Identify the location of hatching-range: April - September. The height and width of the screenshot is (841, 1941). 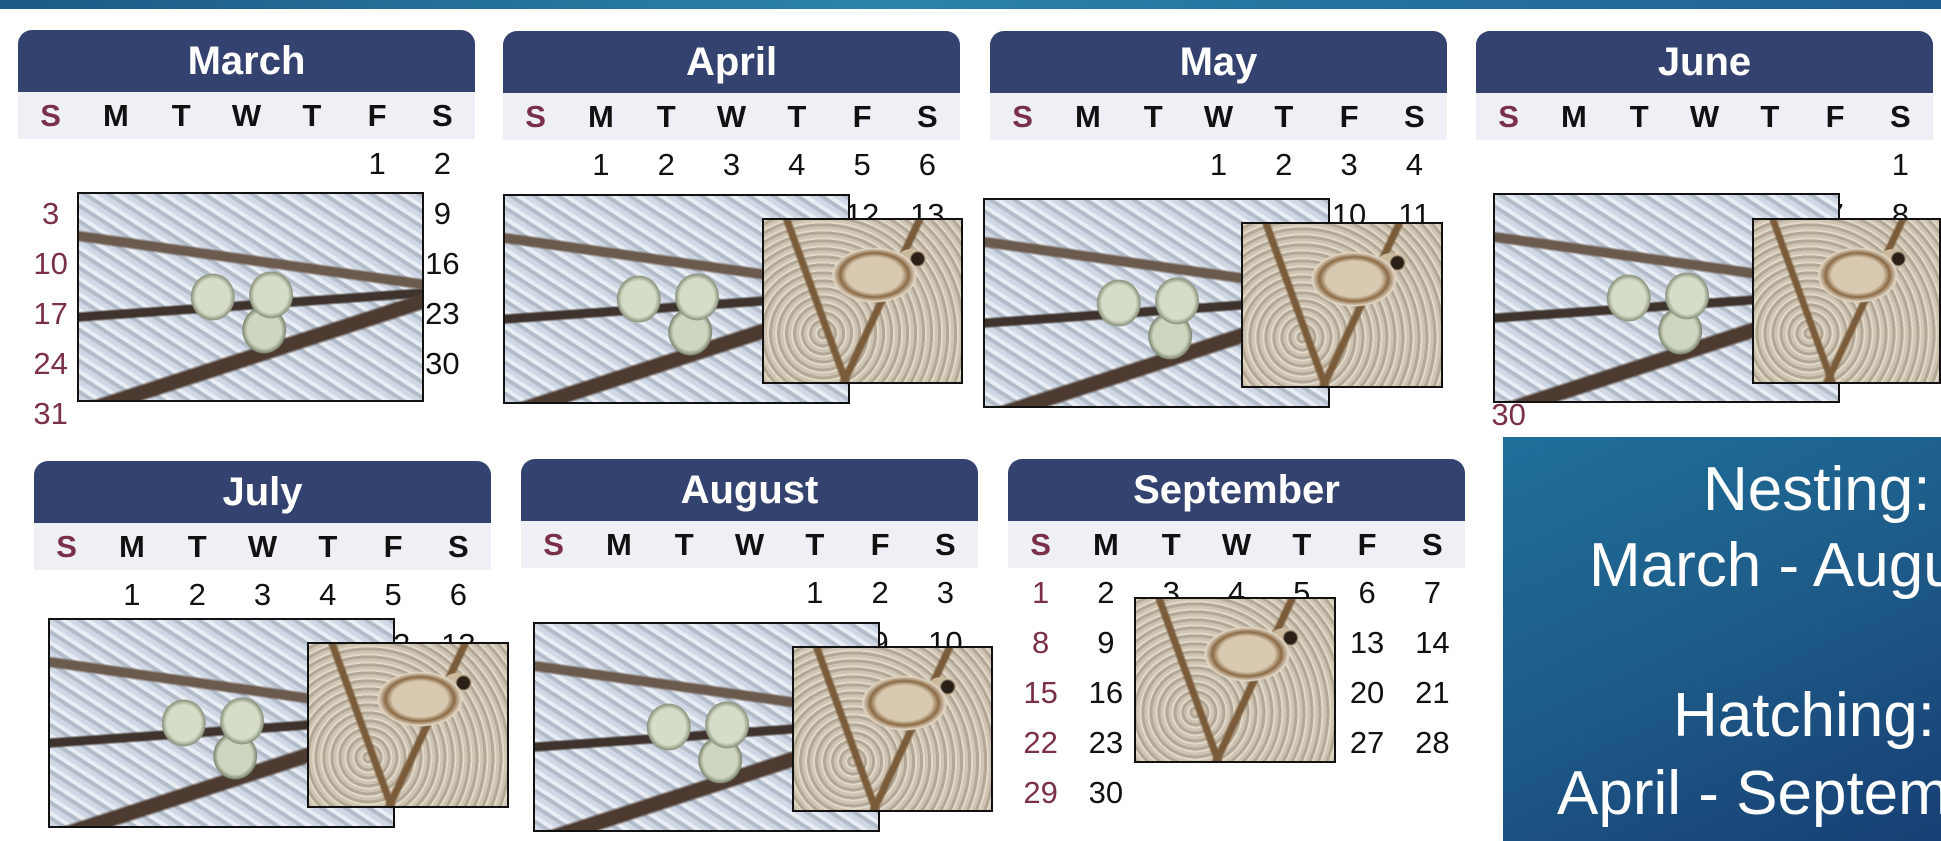
(1749, 793).